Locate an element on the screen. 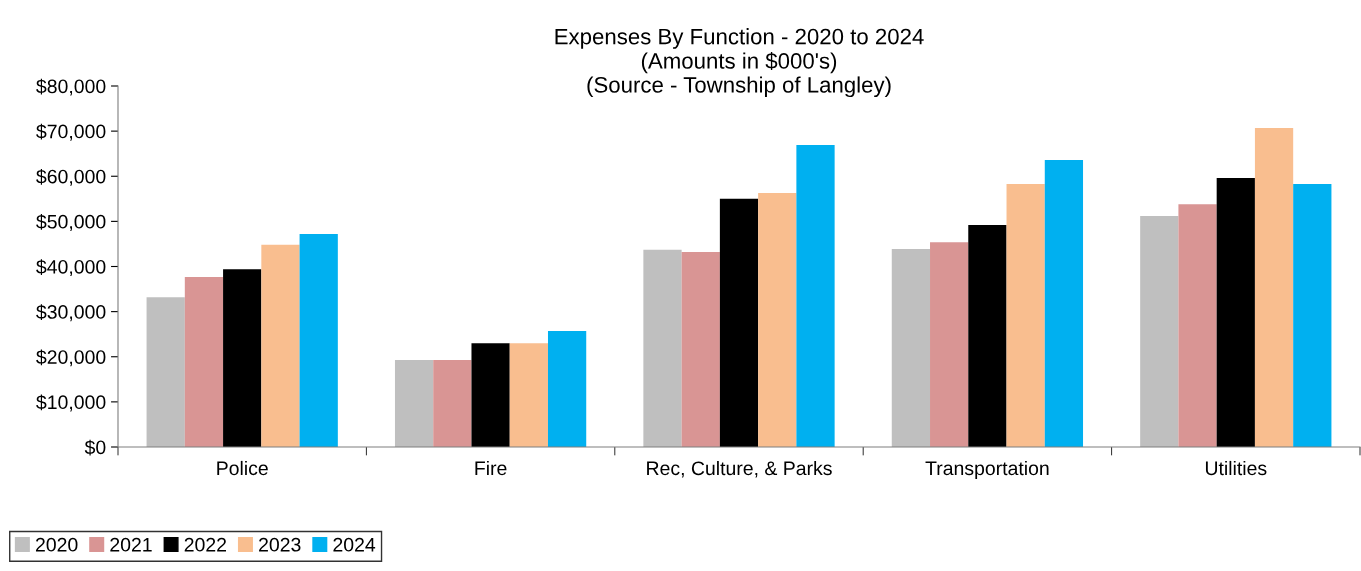  y-tick-label: $70,000 is located at coordinates (71, 132).